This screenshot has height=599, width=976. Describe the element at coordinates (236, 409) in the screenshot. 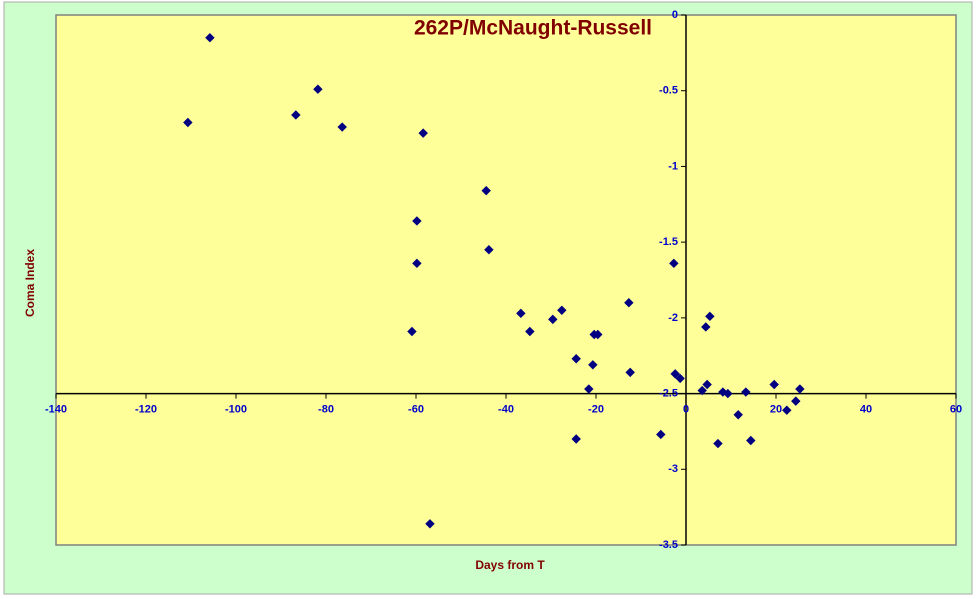

I see `x-tick-label: -100` at that location.